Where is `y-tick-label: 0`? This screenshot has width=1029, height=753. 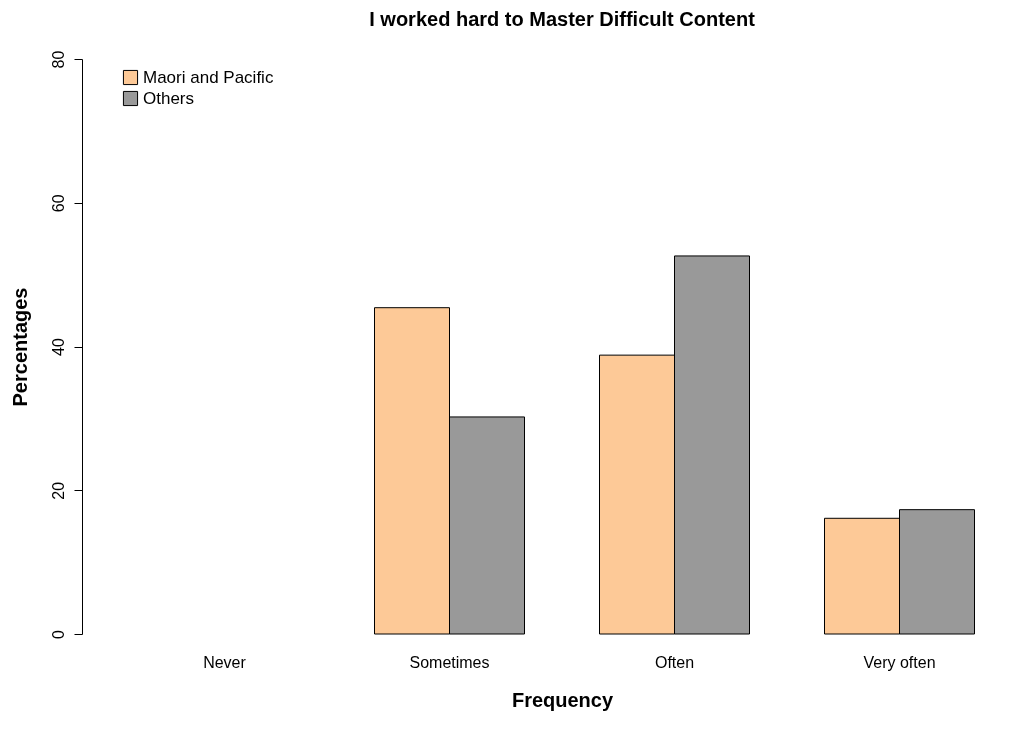
y-tick-label: 0 is located at coordinates (58, 634).